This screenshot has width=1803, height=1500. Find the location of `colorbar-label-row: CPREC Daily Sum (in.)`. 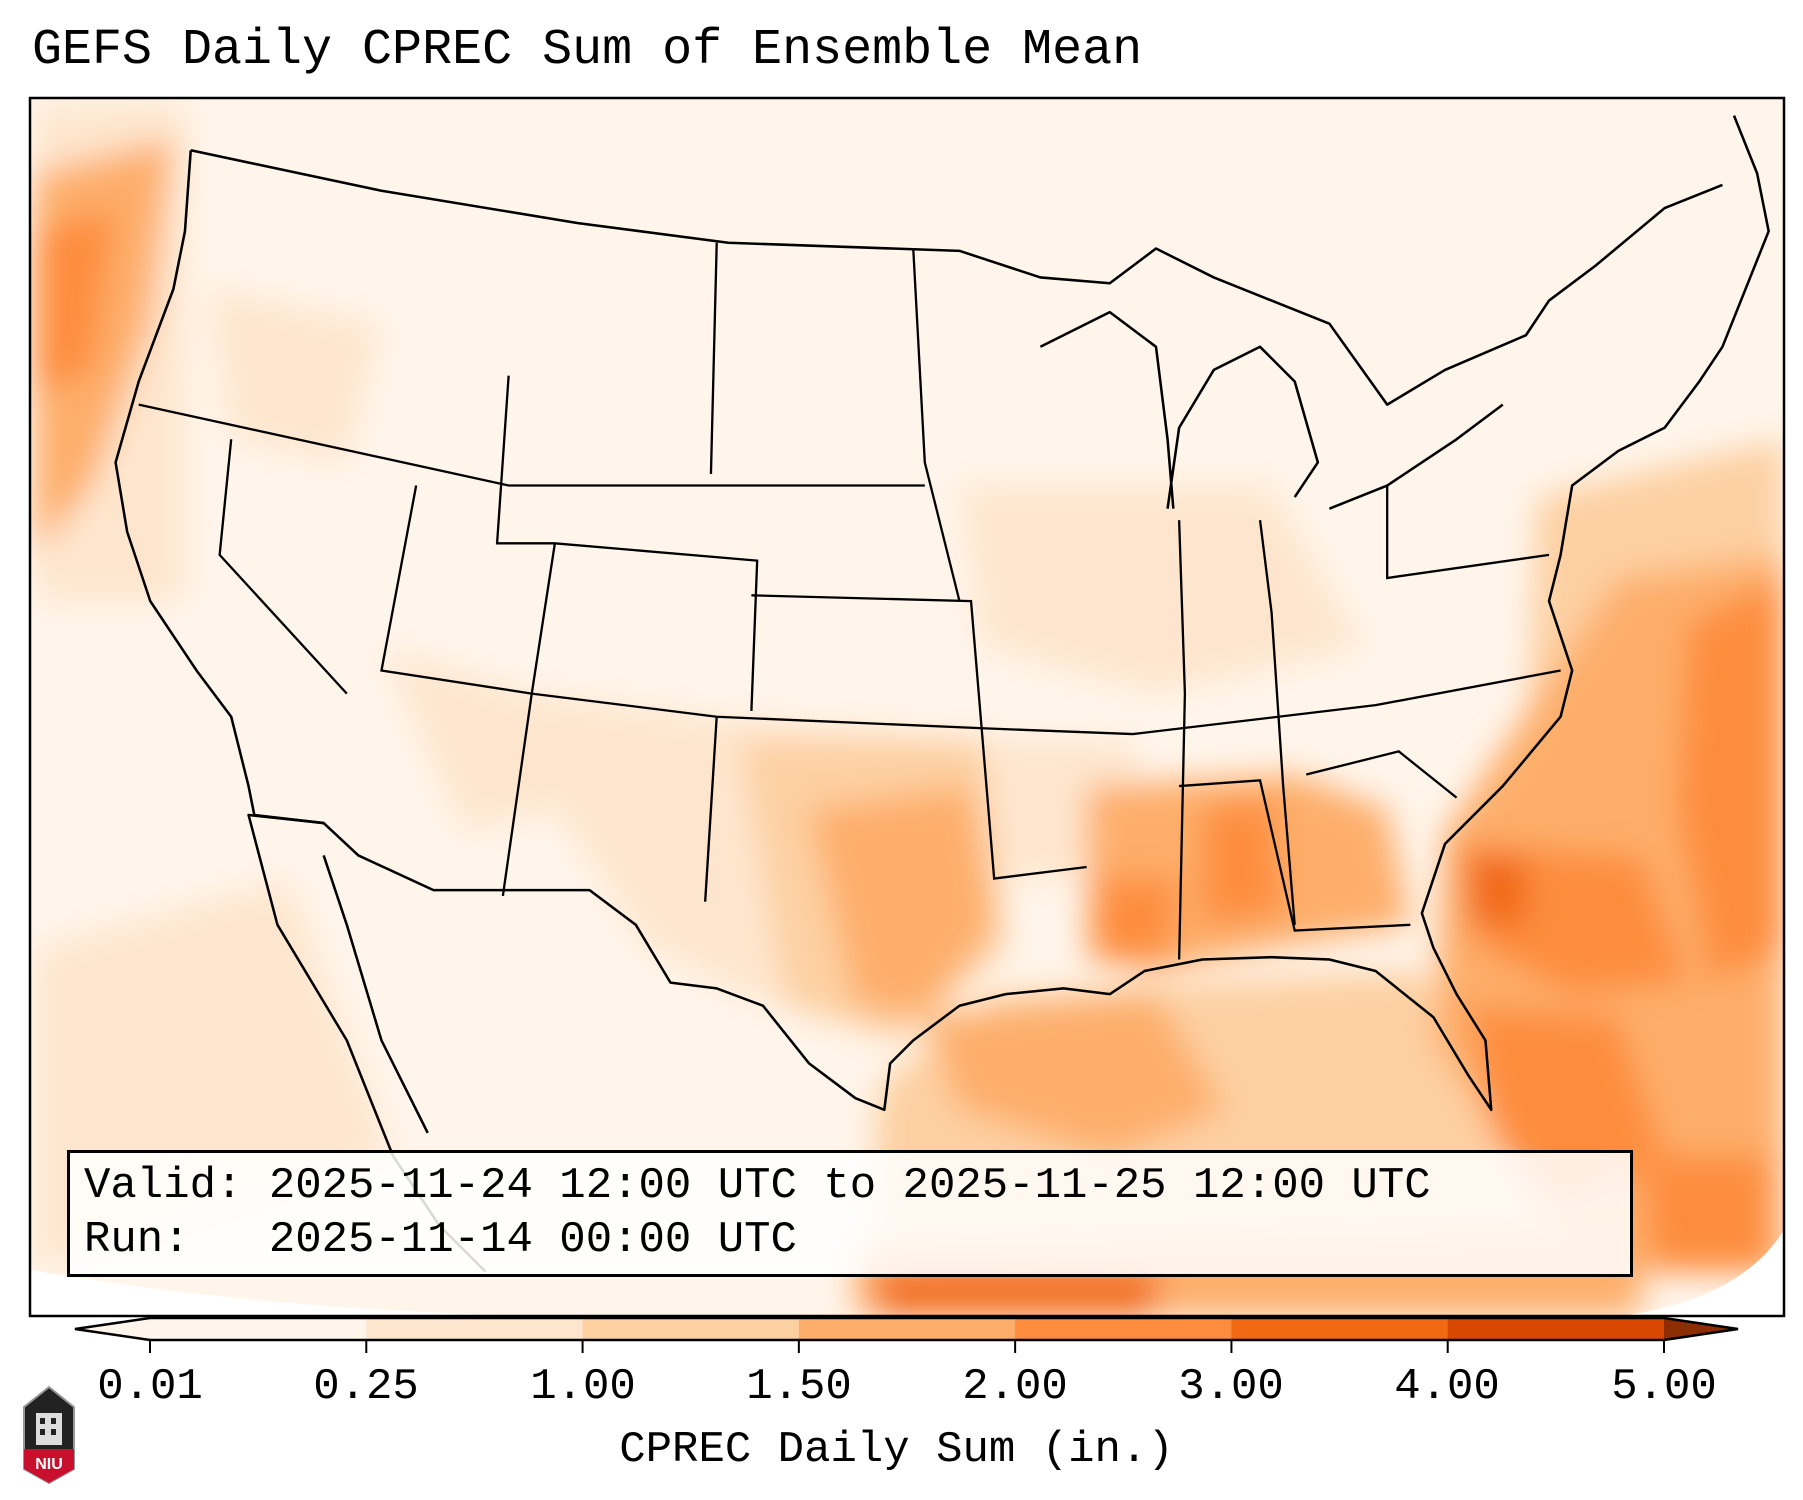

colorbar-label-row: CPREC Daily Sum (in.) is located at coordinates (901, 1450).